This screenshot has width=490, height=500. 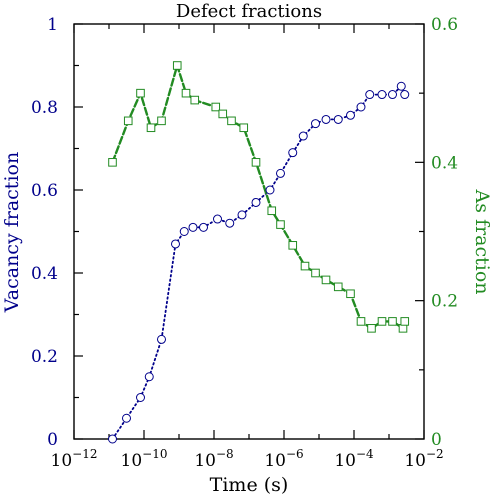 I want to click on x-tick-label: 10⁻¹², so click(x=74, y=459).